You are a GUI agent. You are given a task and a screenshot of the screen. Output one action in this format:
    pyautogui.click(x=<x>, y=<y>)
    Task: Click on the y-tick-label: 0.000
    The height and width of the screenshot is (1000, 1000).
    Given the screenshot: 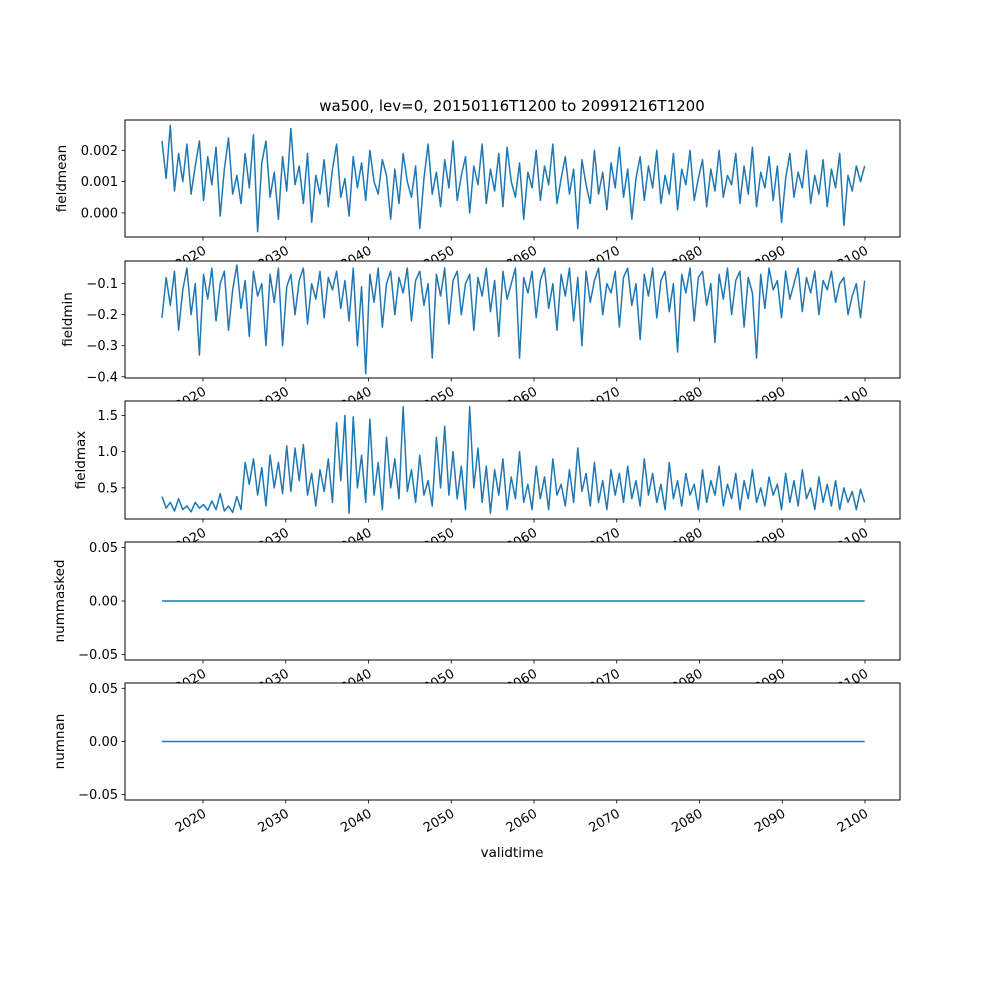 What is the action you would take?
    pyautogui.click(x=99, y=213)
    